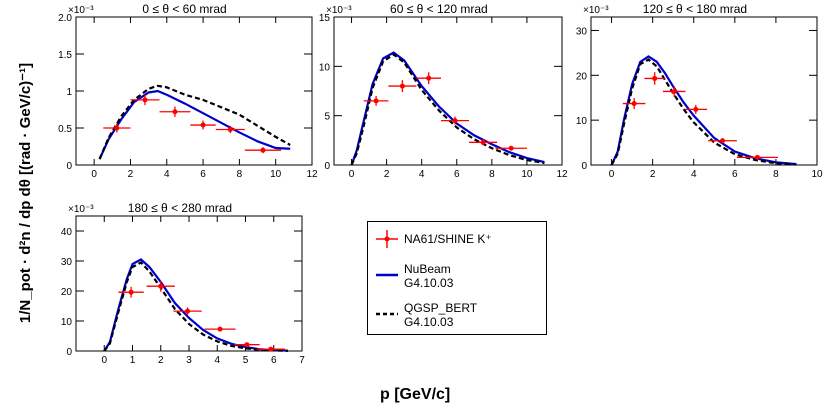 This screenshot has height=416, width=830. What do you see at coordinates (133, 360) in the screenshot?
I see `x-tick-label: 1` at bounding box center [133, 360].